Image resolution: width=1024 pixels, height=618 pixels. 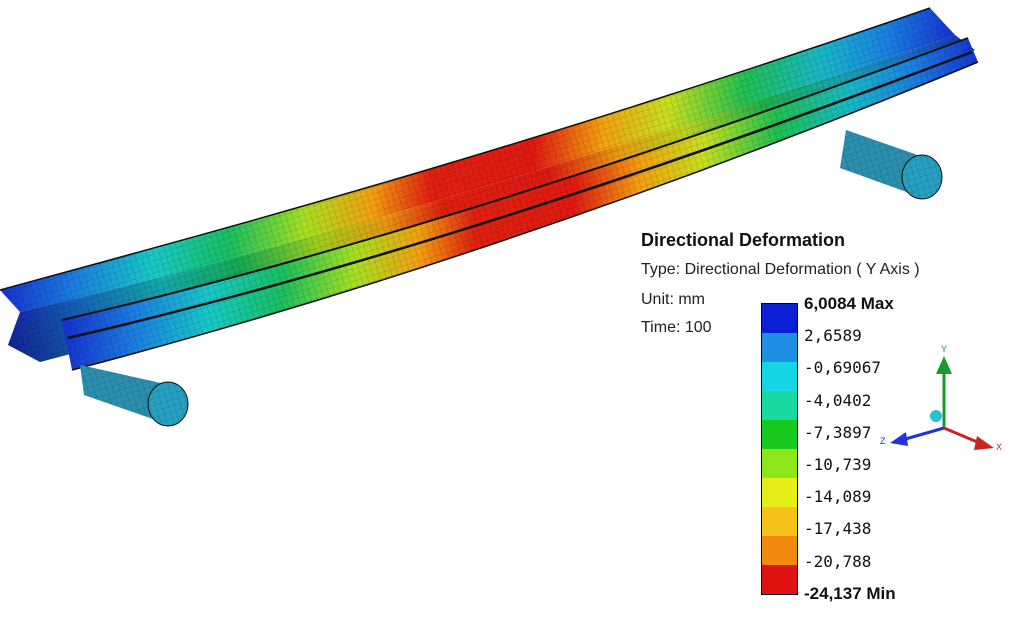 I want to click on level-label-5: -10,739, so click(x=838, y=464).